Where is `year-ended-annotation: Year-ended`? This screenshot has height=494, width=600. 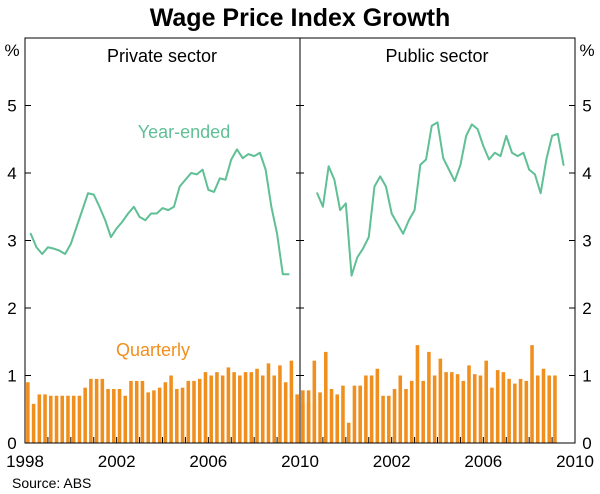
year-ended-annotation: Year-ended is located at coordinates (184, 132).